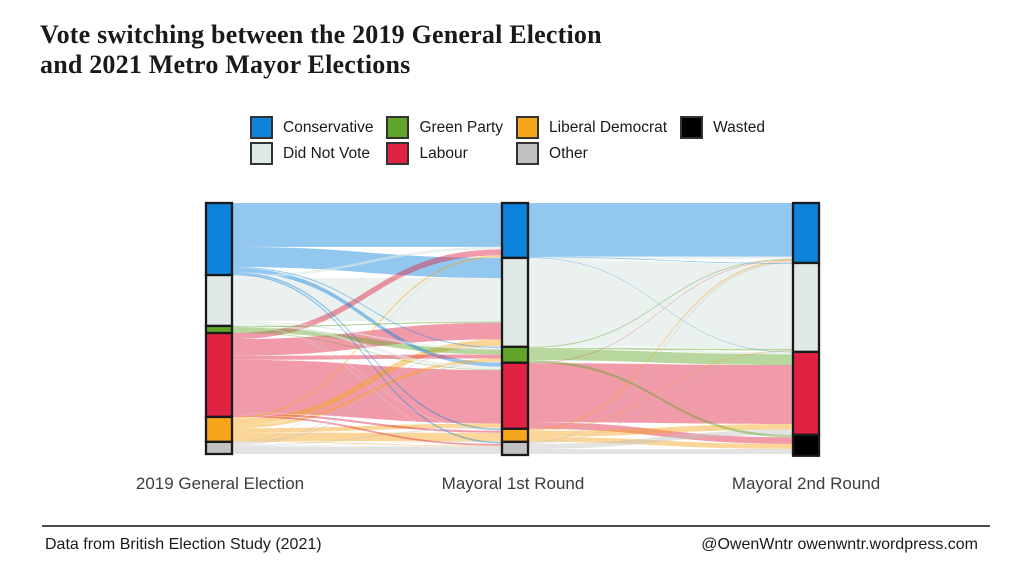 The width and height of the screenshot is (1023, 575). What do you see at coordinates (183, 544) in the screenshot?
I see `footer-source-text: Data from British Election Study (2021)` at bounding box center [183, 544].